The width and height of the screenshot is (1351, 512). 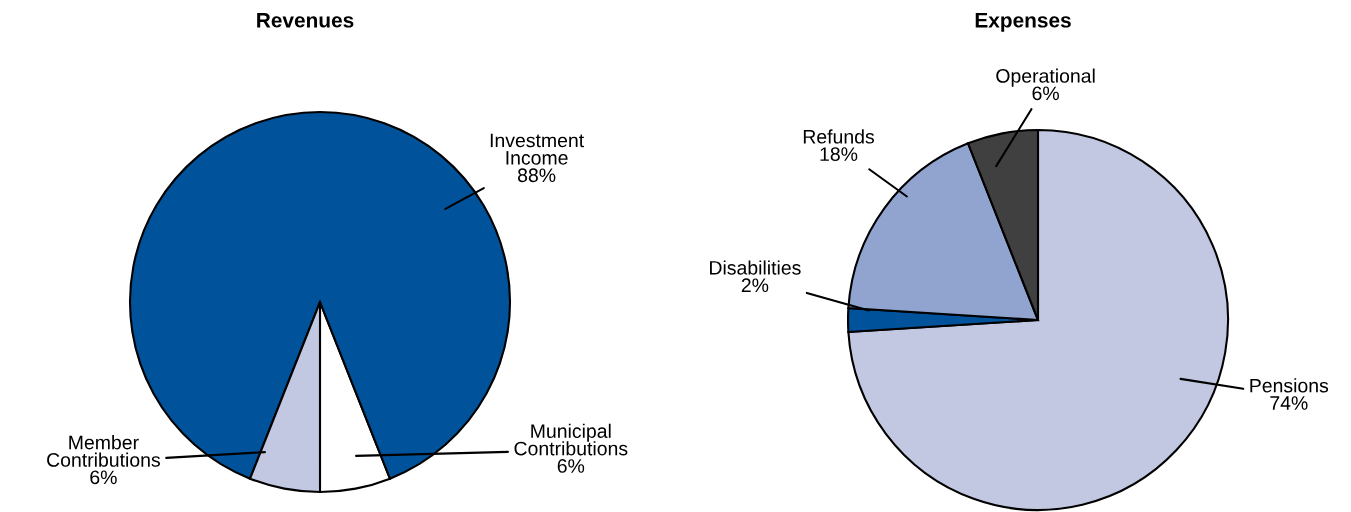 What do you see at coordinates (1045, 77) in the screenshot?
I see `slice-label: Operational` at bounding box center [1045, 77].